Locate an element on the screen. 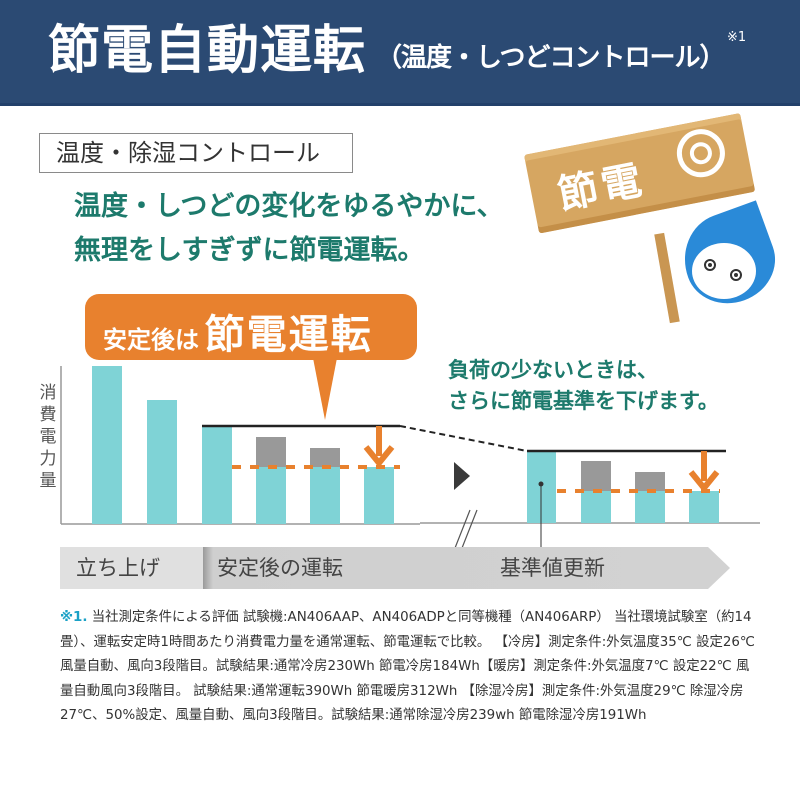 This screenshot has width=800, height=800. right-note: 負荷の少ないときは、 さらに節電基準を下げます。 is located at coordinates (583, 386).